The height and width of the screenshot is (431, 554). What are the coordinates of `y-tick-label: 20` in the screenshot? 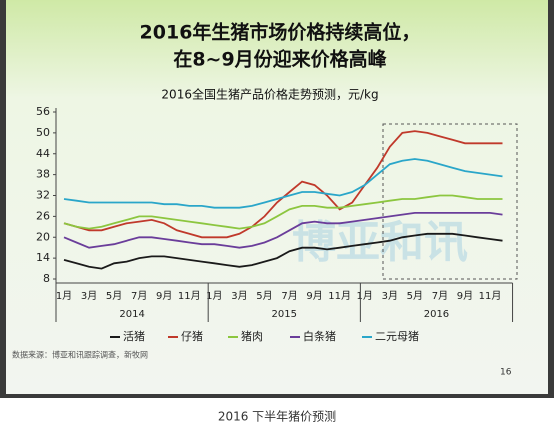 It's located at (43, 236).